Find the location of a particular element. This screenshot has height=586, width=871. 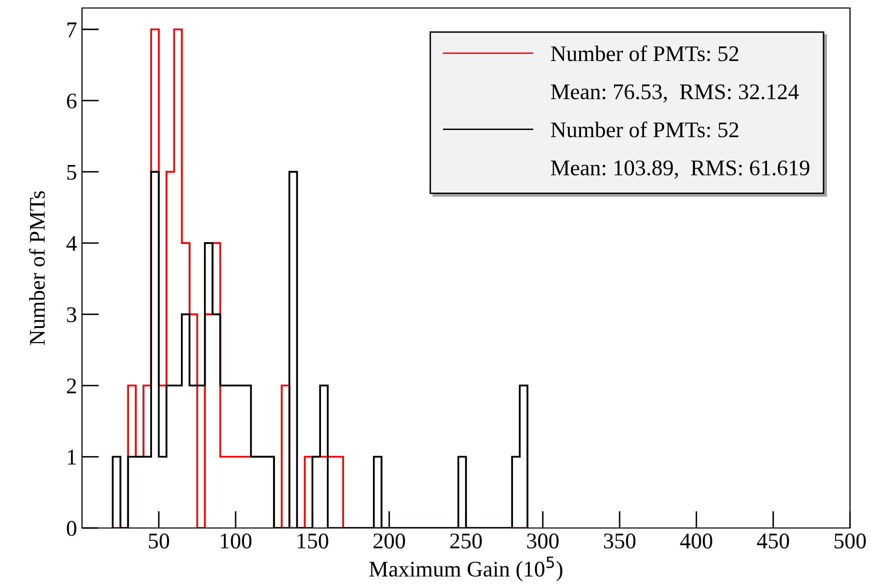

x-tick-label: 250 is located at coordinates (466, 541).